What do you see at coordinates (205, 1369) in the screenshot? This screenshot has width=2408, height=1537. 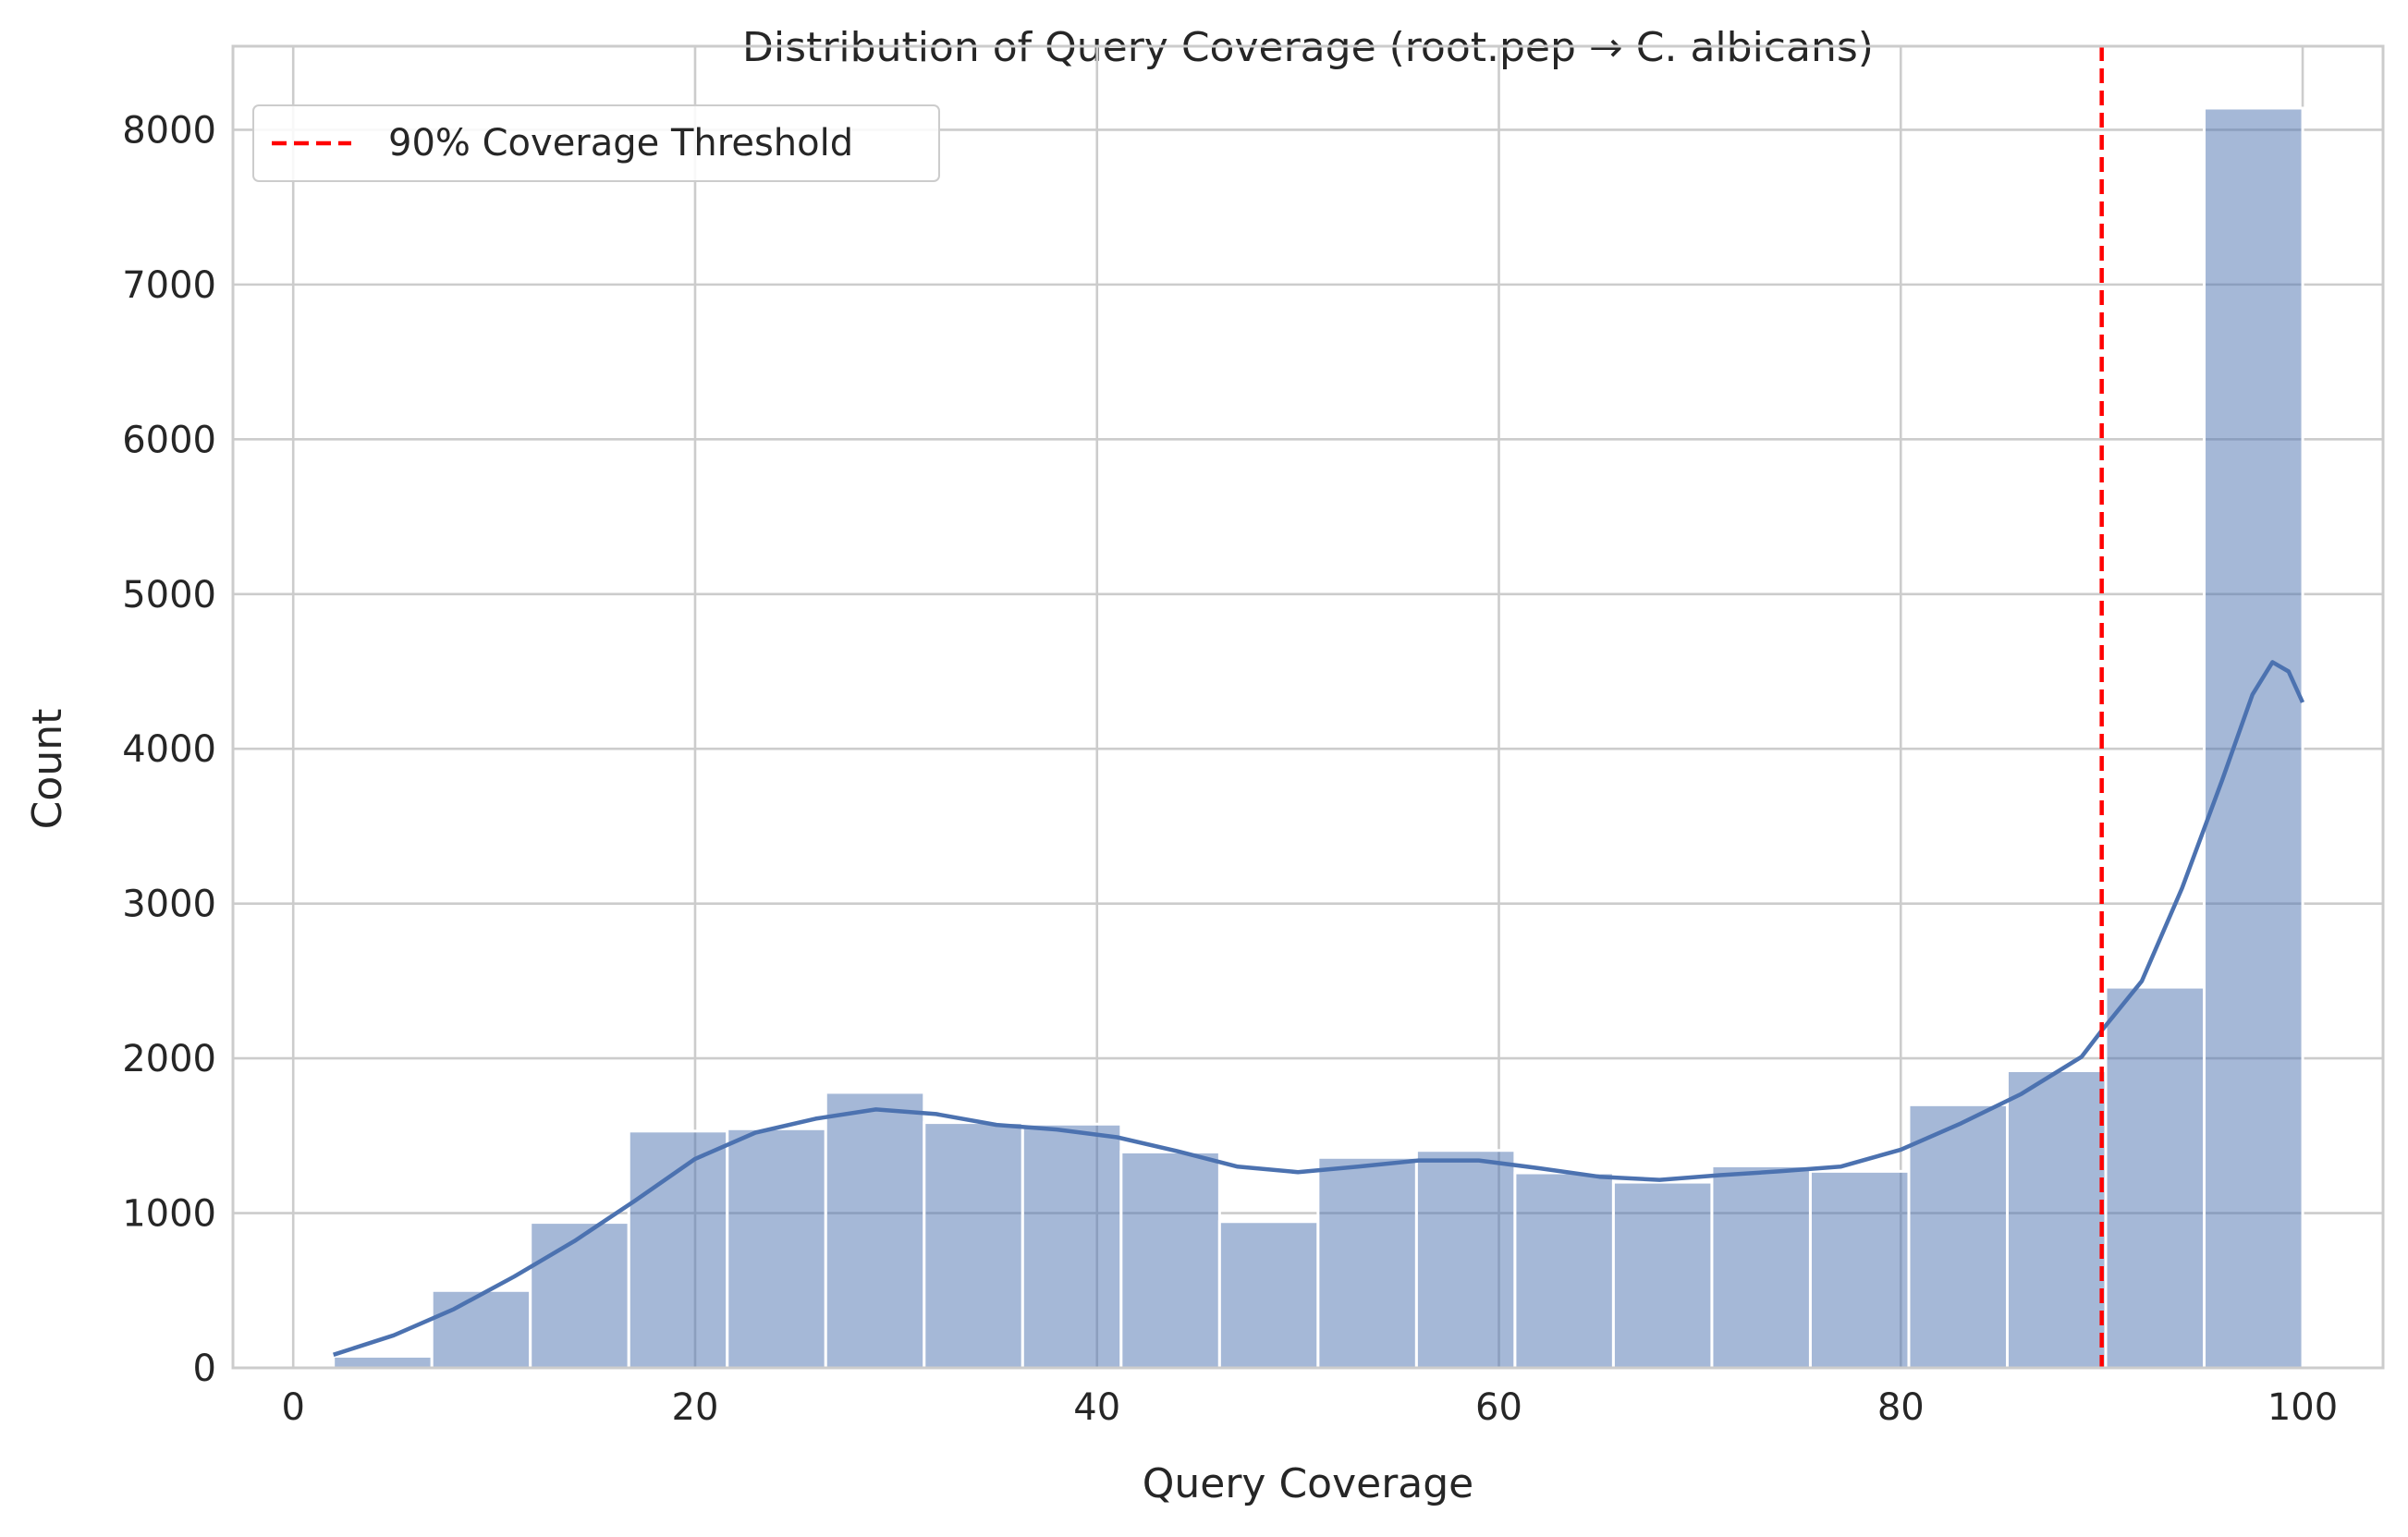 I see `y-tick-label: 0` at bounding box center [205, 1369].